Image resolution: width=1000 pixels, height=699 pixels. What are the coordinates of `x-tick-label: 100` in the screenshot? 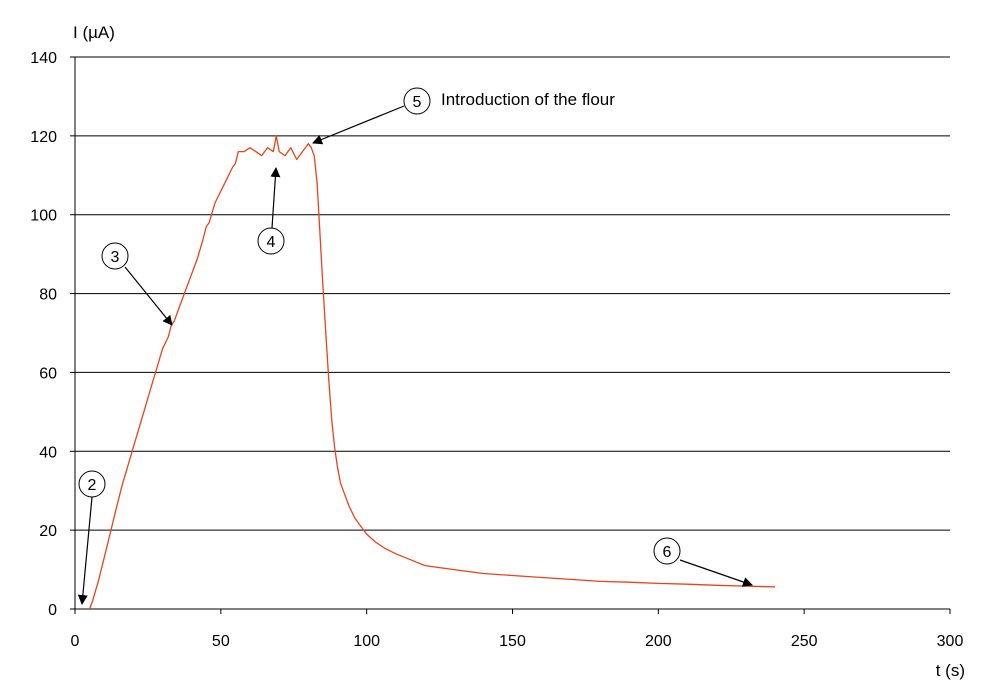 It's located at (366, 641).